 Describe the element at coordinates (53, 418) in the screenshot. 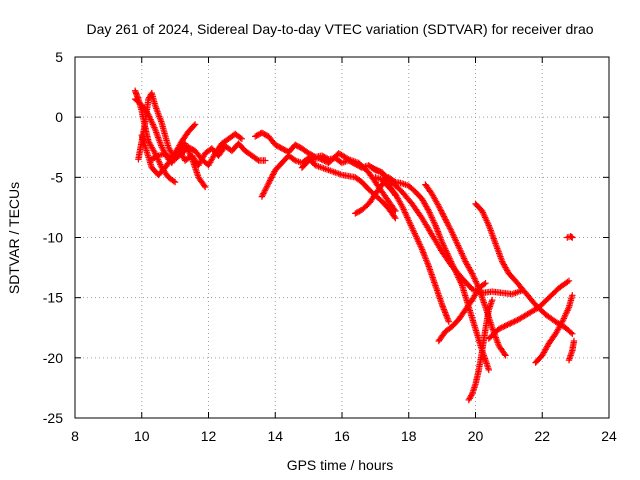

I see `y-tick-label: -25` at that location.